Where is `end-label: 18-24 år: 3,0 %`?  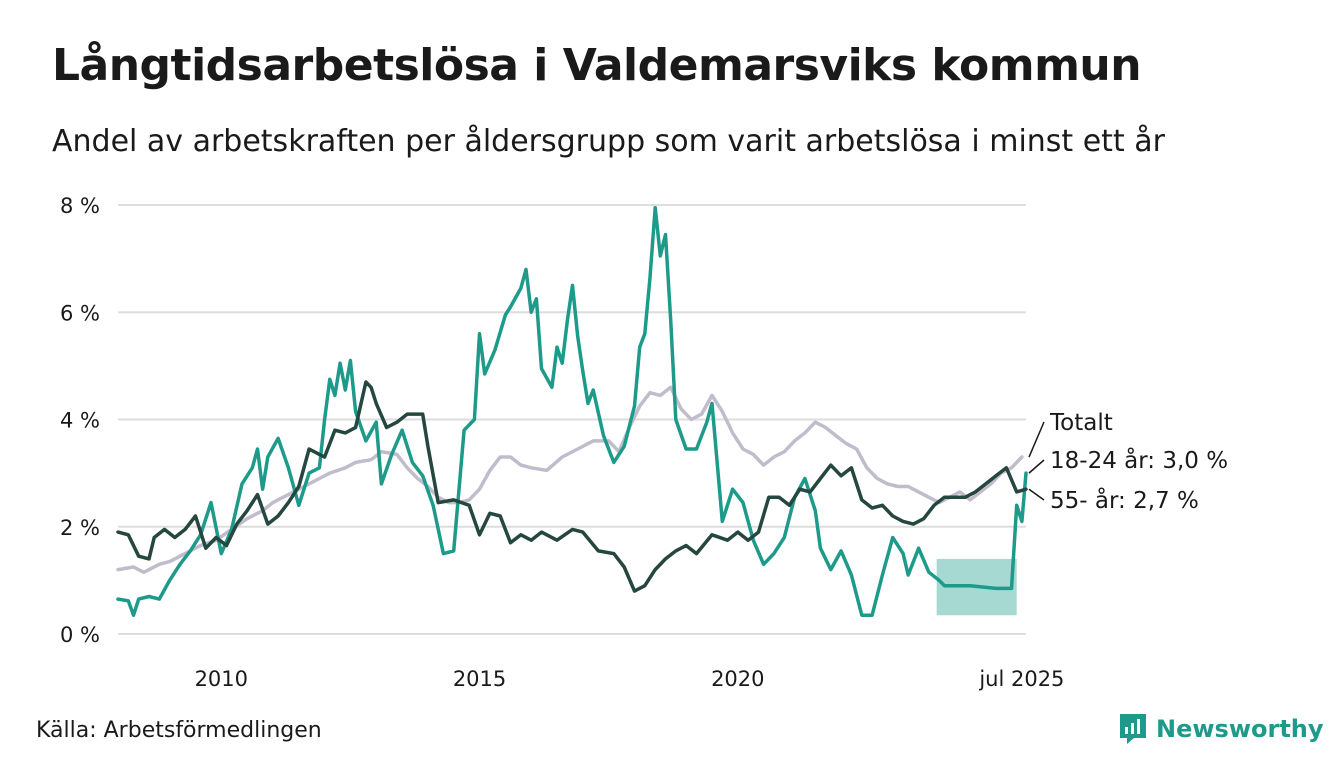
end-label: 18-24 år: 3,0 % is located at coordinates (1139, 460).